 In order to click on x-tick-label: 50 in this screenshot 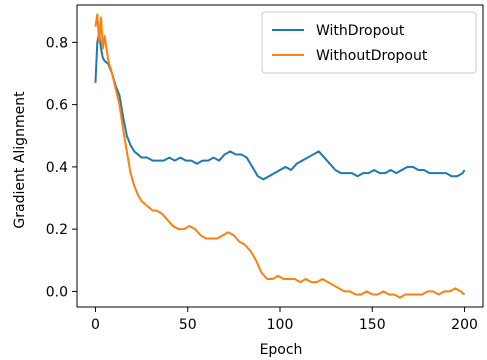, I will do `click(188, 325)`.